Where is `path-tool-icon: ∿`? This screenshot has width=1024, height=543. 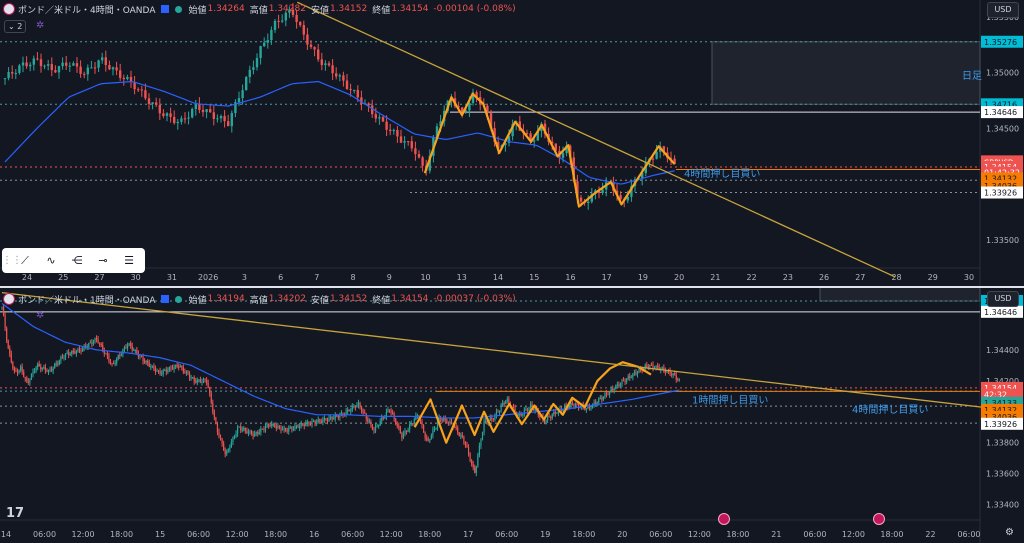 path-tool-icon: ∿ is located at coordinates (51, 260).